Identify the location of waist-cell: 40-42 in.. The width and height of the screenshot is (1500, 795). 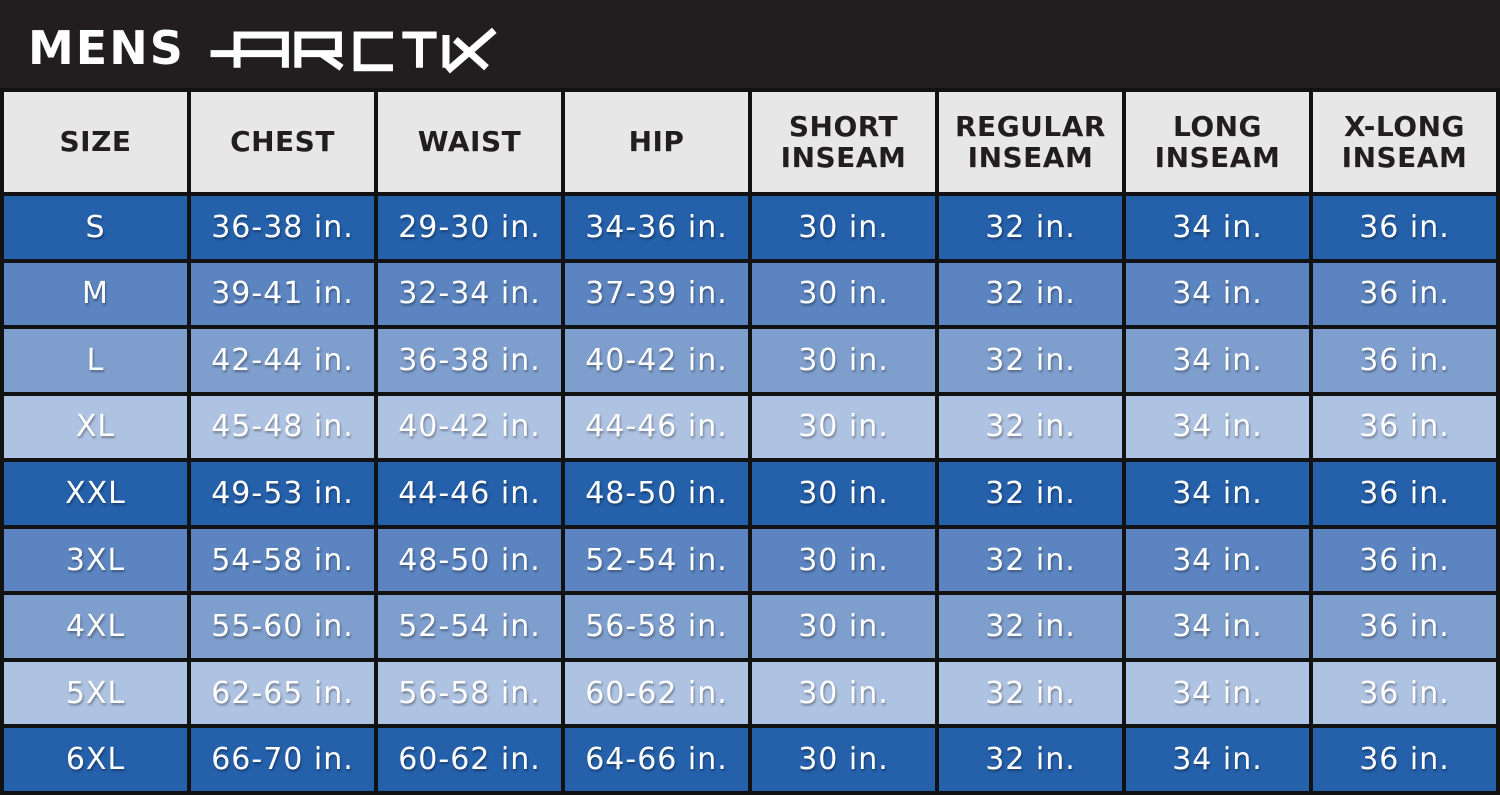
(469, 427).